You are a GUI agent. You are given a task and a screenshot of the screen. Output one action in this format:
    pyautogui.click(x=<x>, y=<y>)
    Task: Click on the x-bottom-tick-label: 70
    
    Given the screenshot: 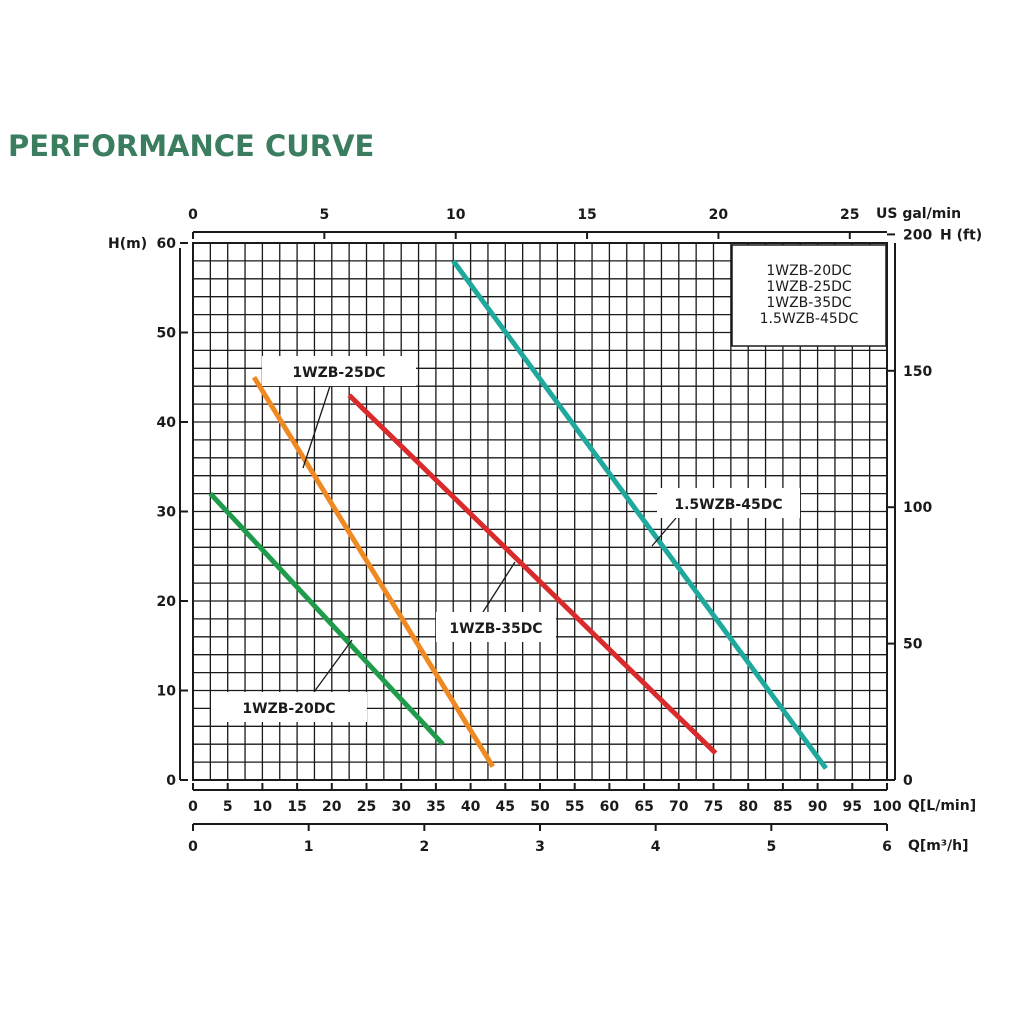 What is the action you would take?
    pyautogui.click(x=679, y=807)
    